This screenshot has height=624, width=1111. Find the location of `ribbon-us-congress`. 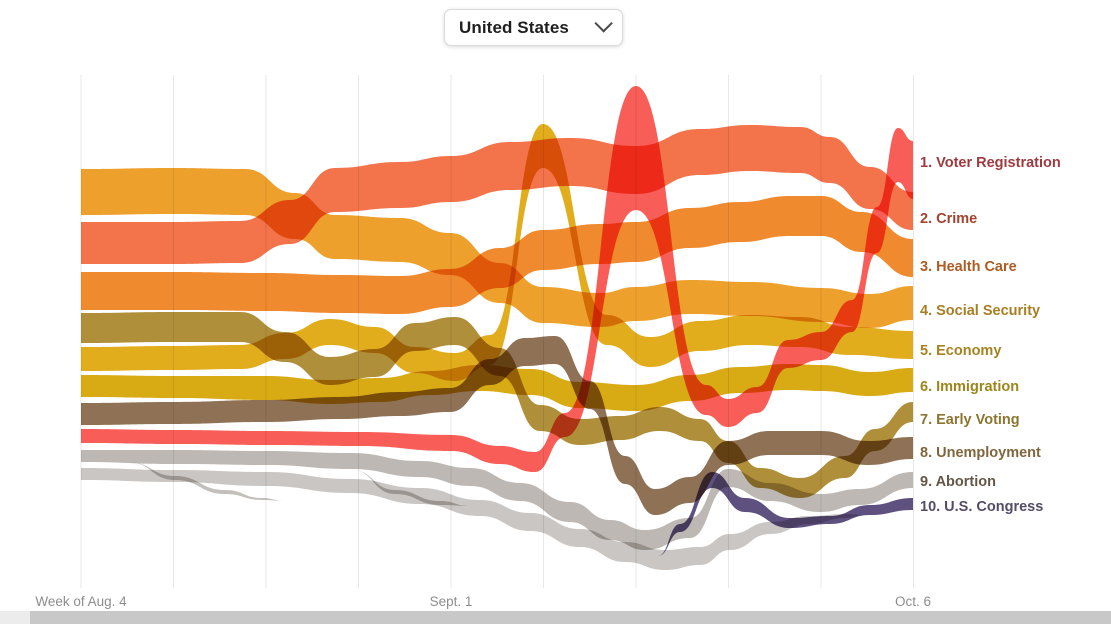

ribbon-us-congress is located at coordinates (785, 514).